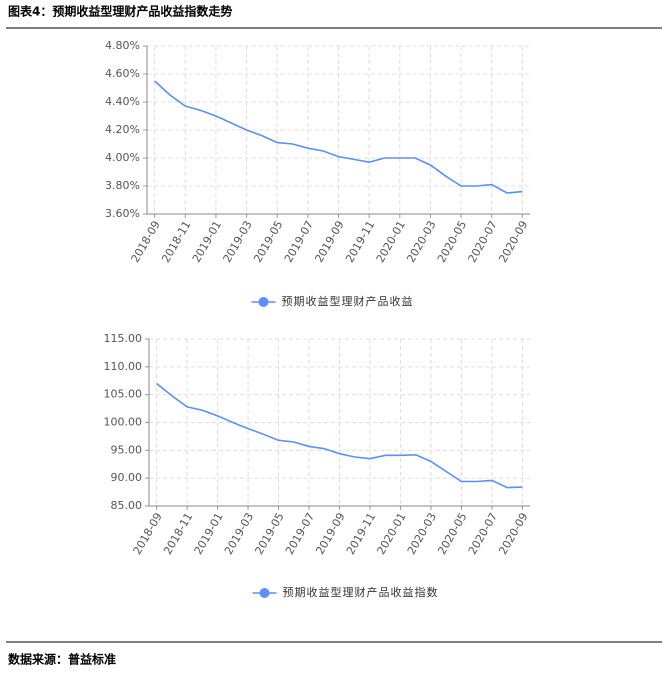 The width and height of the screenshot is (668, 675). I want to click on y-tick-label: 100.00, so click(123, 422).